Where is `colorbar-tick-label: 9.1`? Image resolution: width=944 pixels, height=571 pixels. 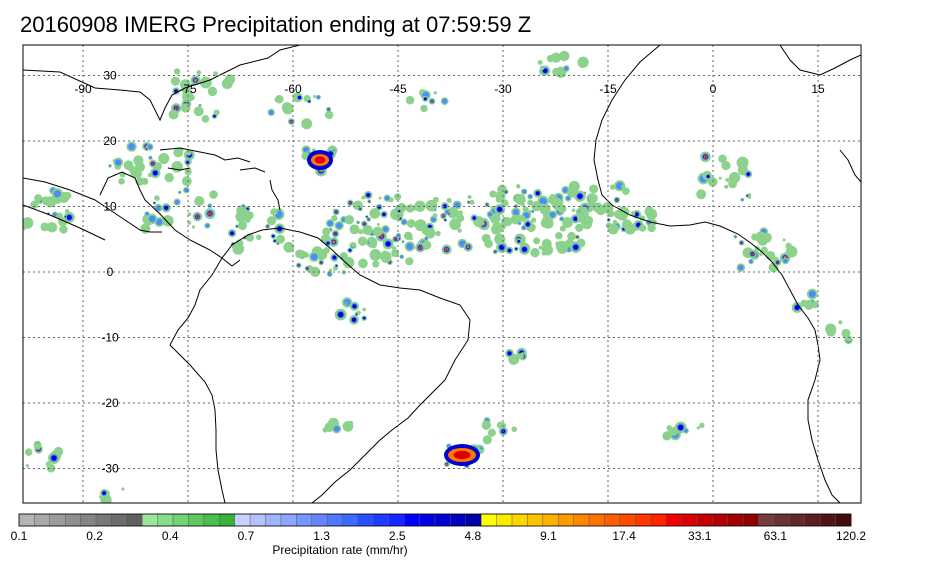
colorbar-tick-label: 9.1 is located at coordinates (548, 536).